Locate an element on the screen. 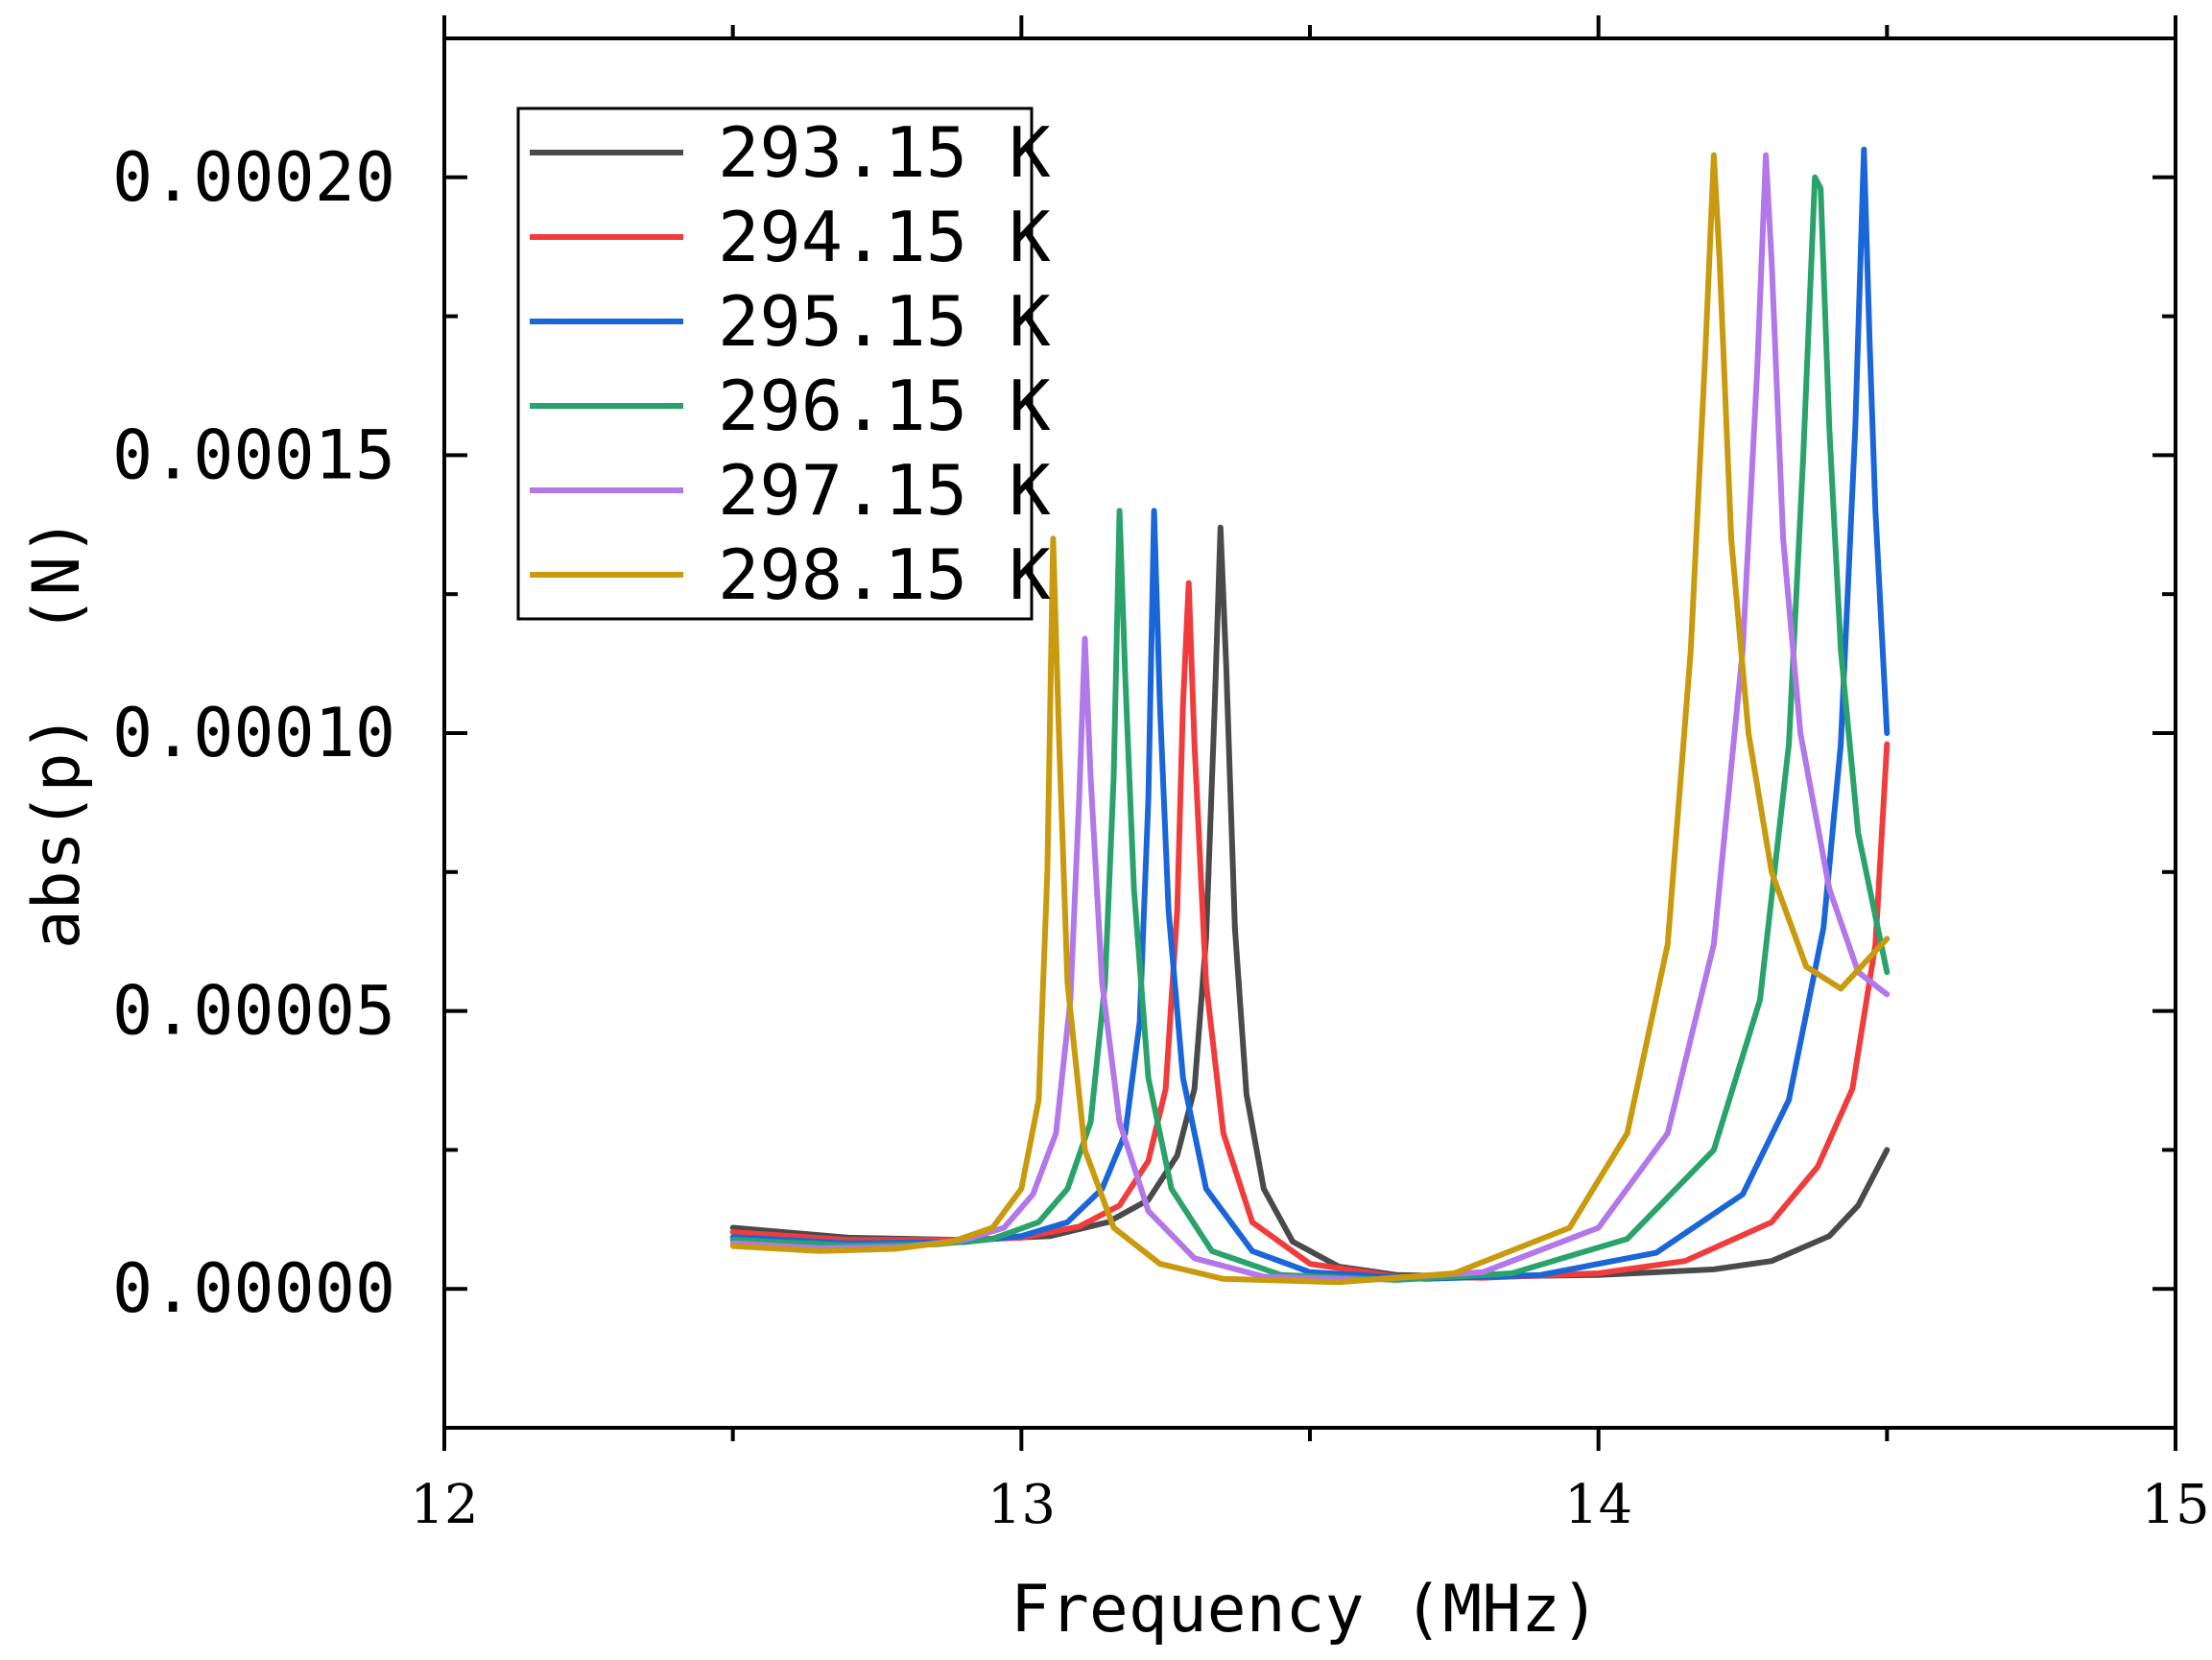 The width and height of the screenshot is (2212, 1660). x-tick-label: 13 is located at coordinates (1021, 1505).